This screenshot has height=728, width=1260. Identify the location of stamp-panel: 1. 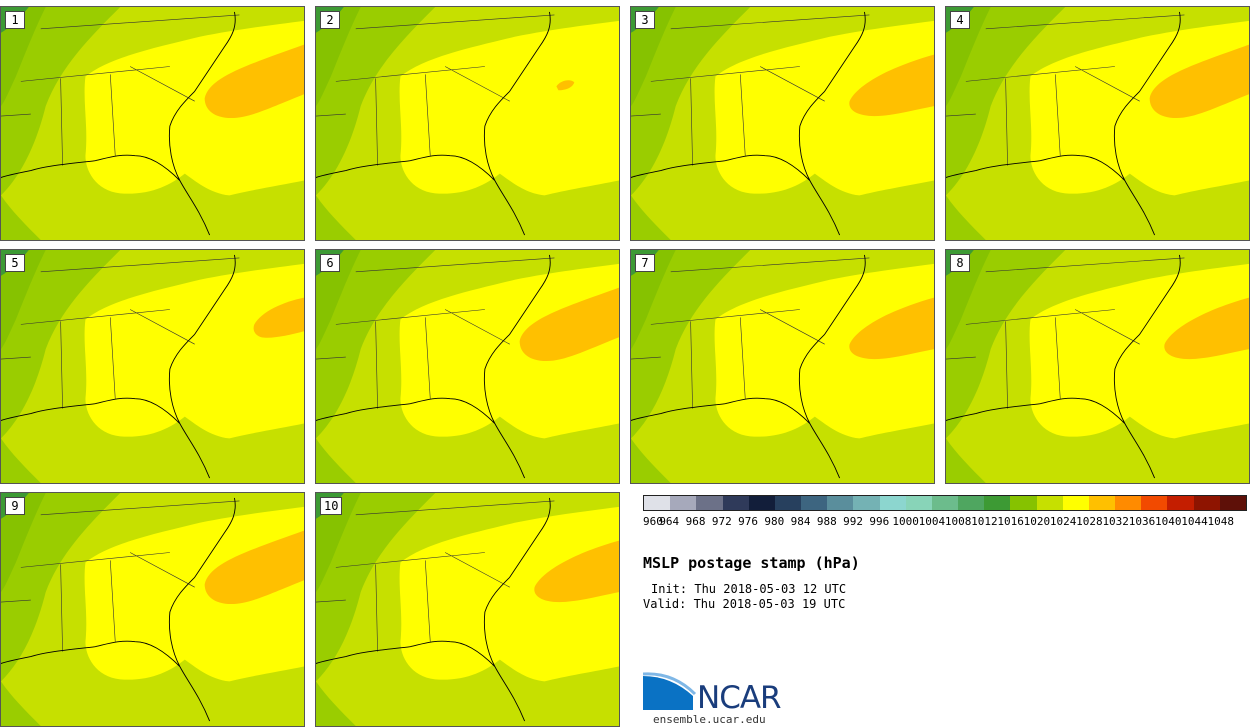
(152, 123).